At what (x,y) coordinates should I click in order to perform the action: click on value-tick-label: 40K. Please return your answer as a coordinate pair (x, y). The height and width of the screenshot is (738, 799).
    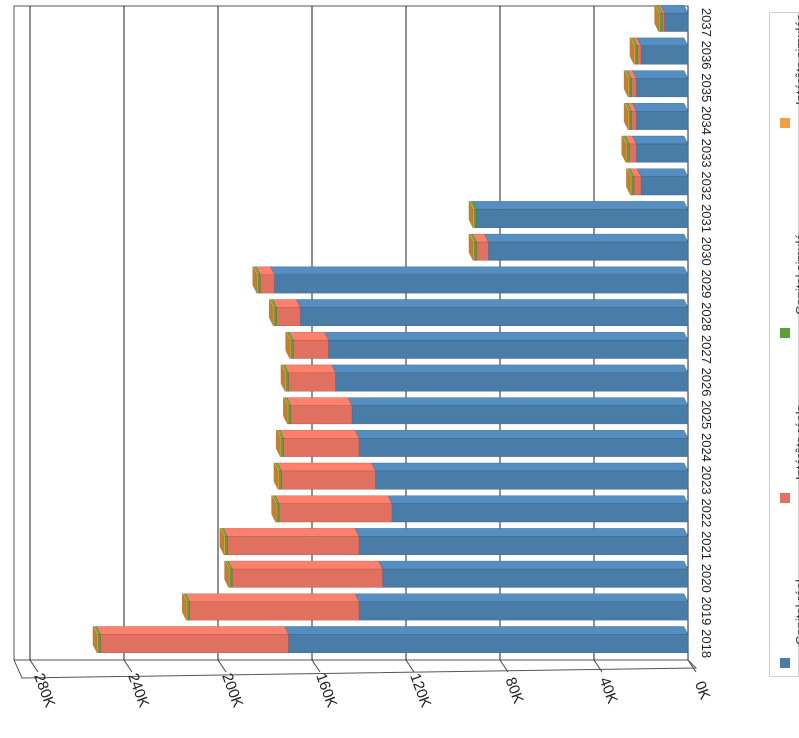
    Looking at the image, I should click on (608, 690).